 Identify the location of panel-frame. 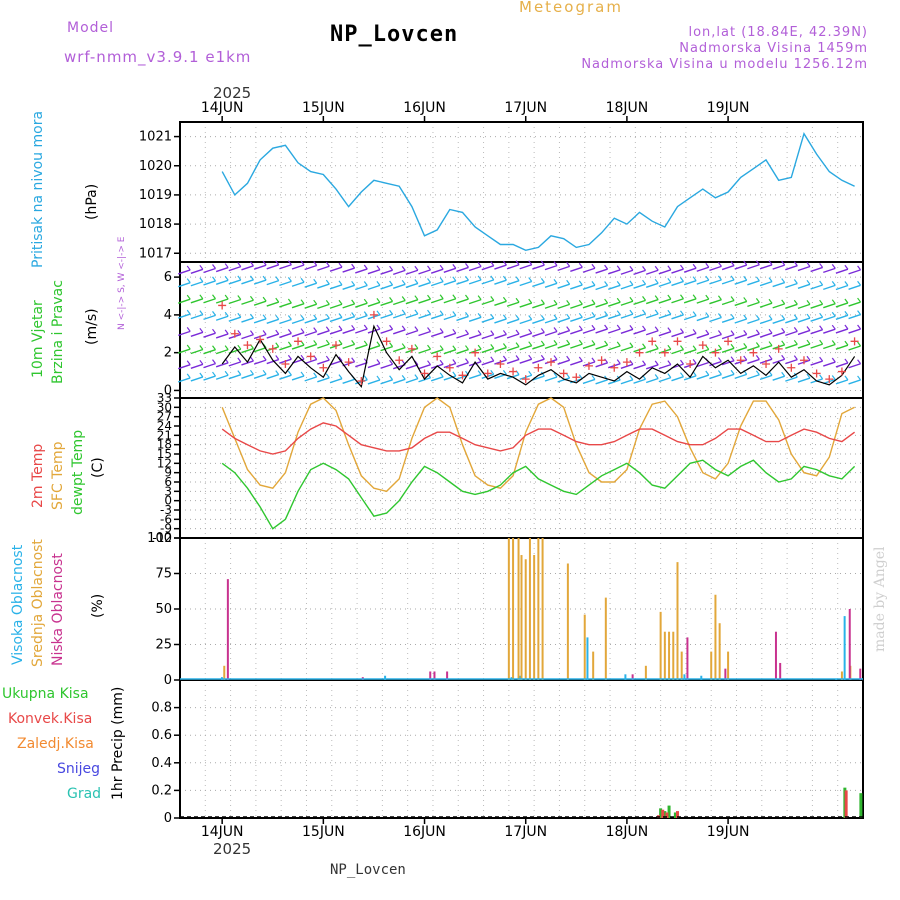
(521, 192).